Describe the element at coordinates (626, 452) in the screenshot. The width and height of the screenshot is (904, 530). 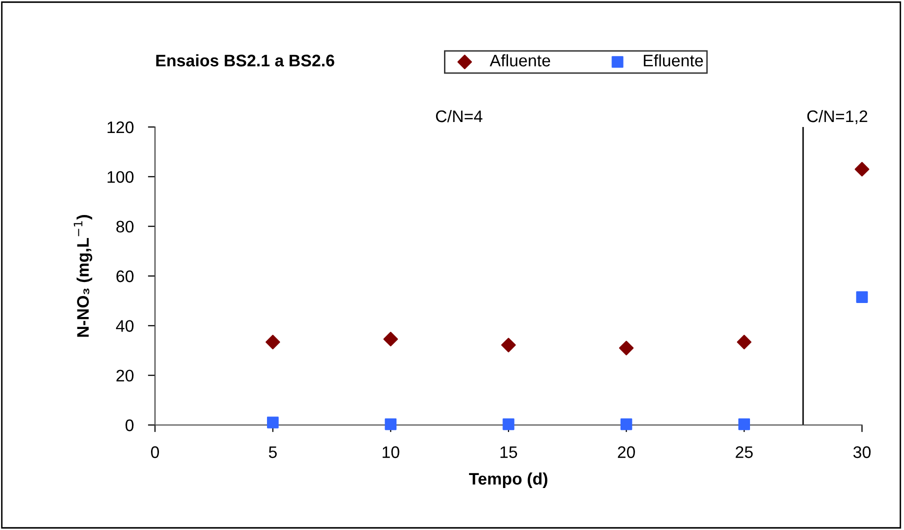
I see `x-tick-label: 20` at that location.